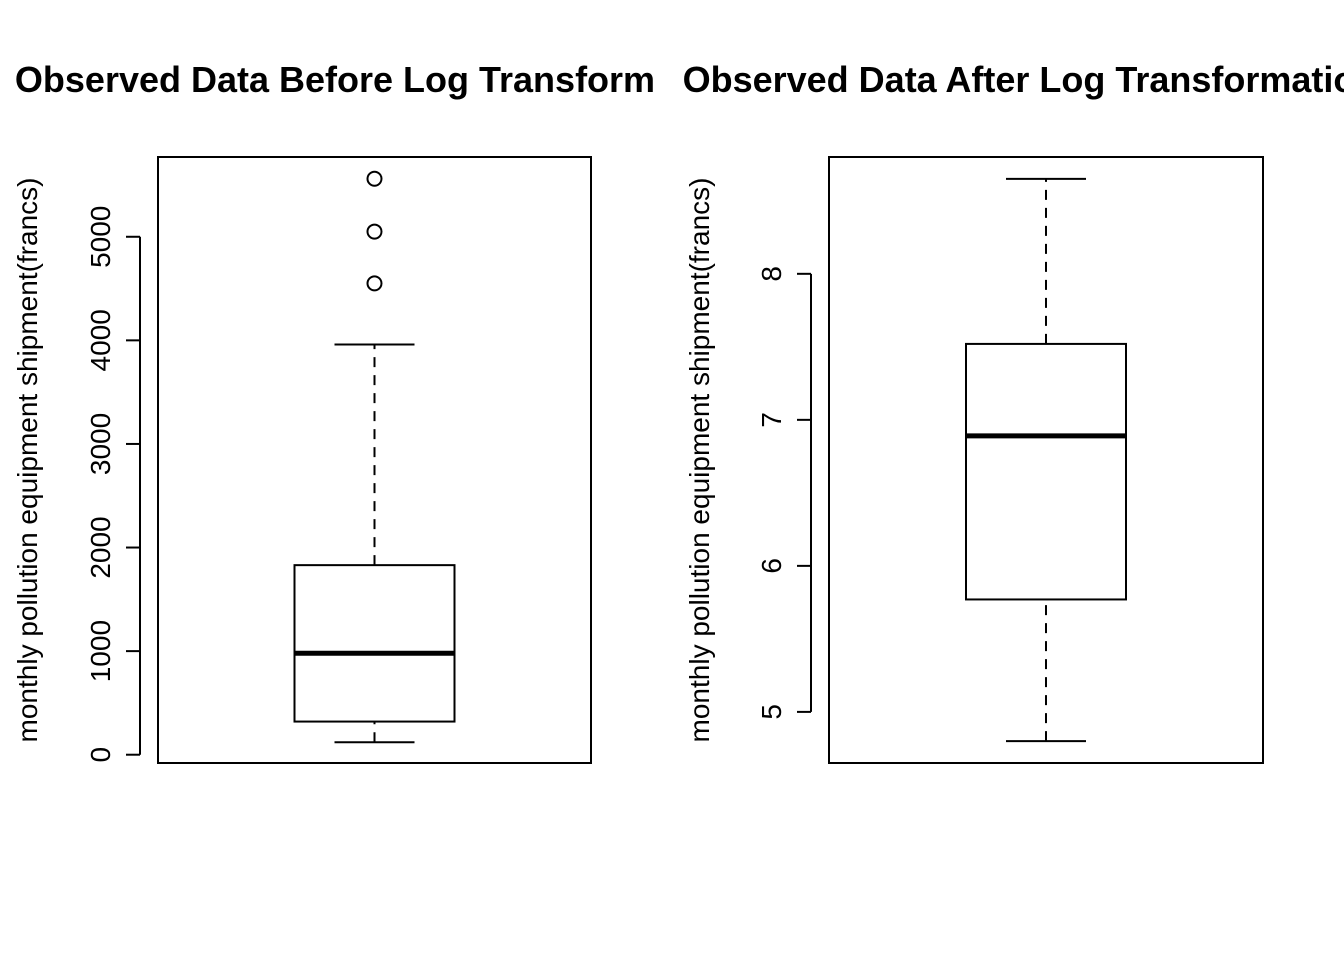 This screenshot has height=960, width=1344. Describe the element at coordinates (100, 444) in the screenshot. I see `y-tick-label-before: 3000` at that location.